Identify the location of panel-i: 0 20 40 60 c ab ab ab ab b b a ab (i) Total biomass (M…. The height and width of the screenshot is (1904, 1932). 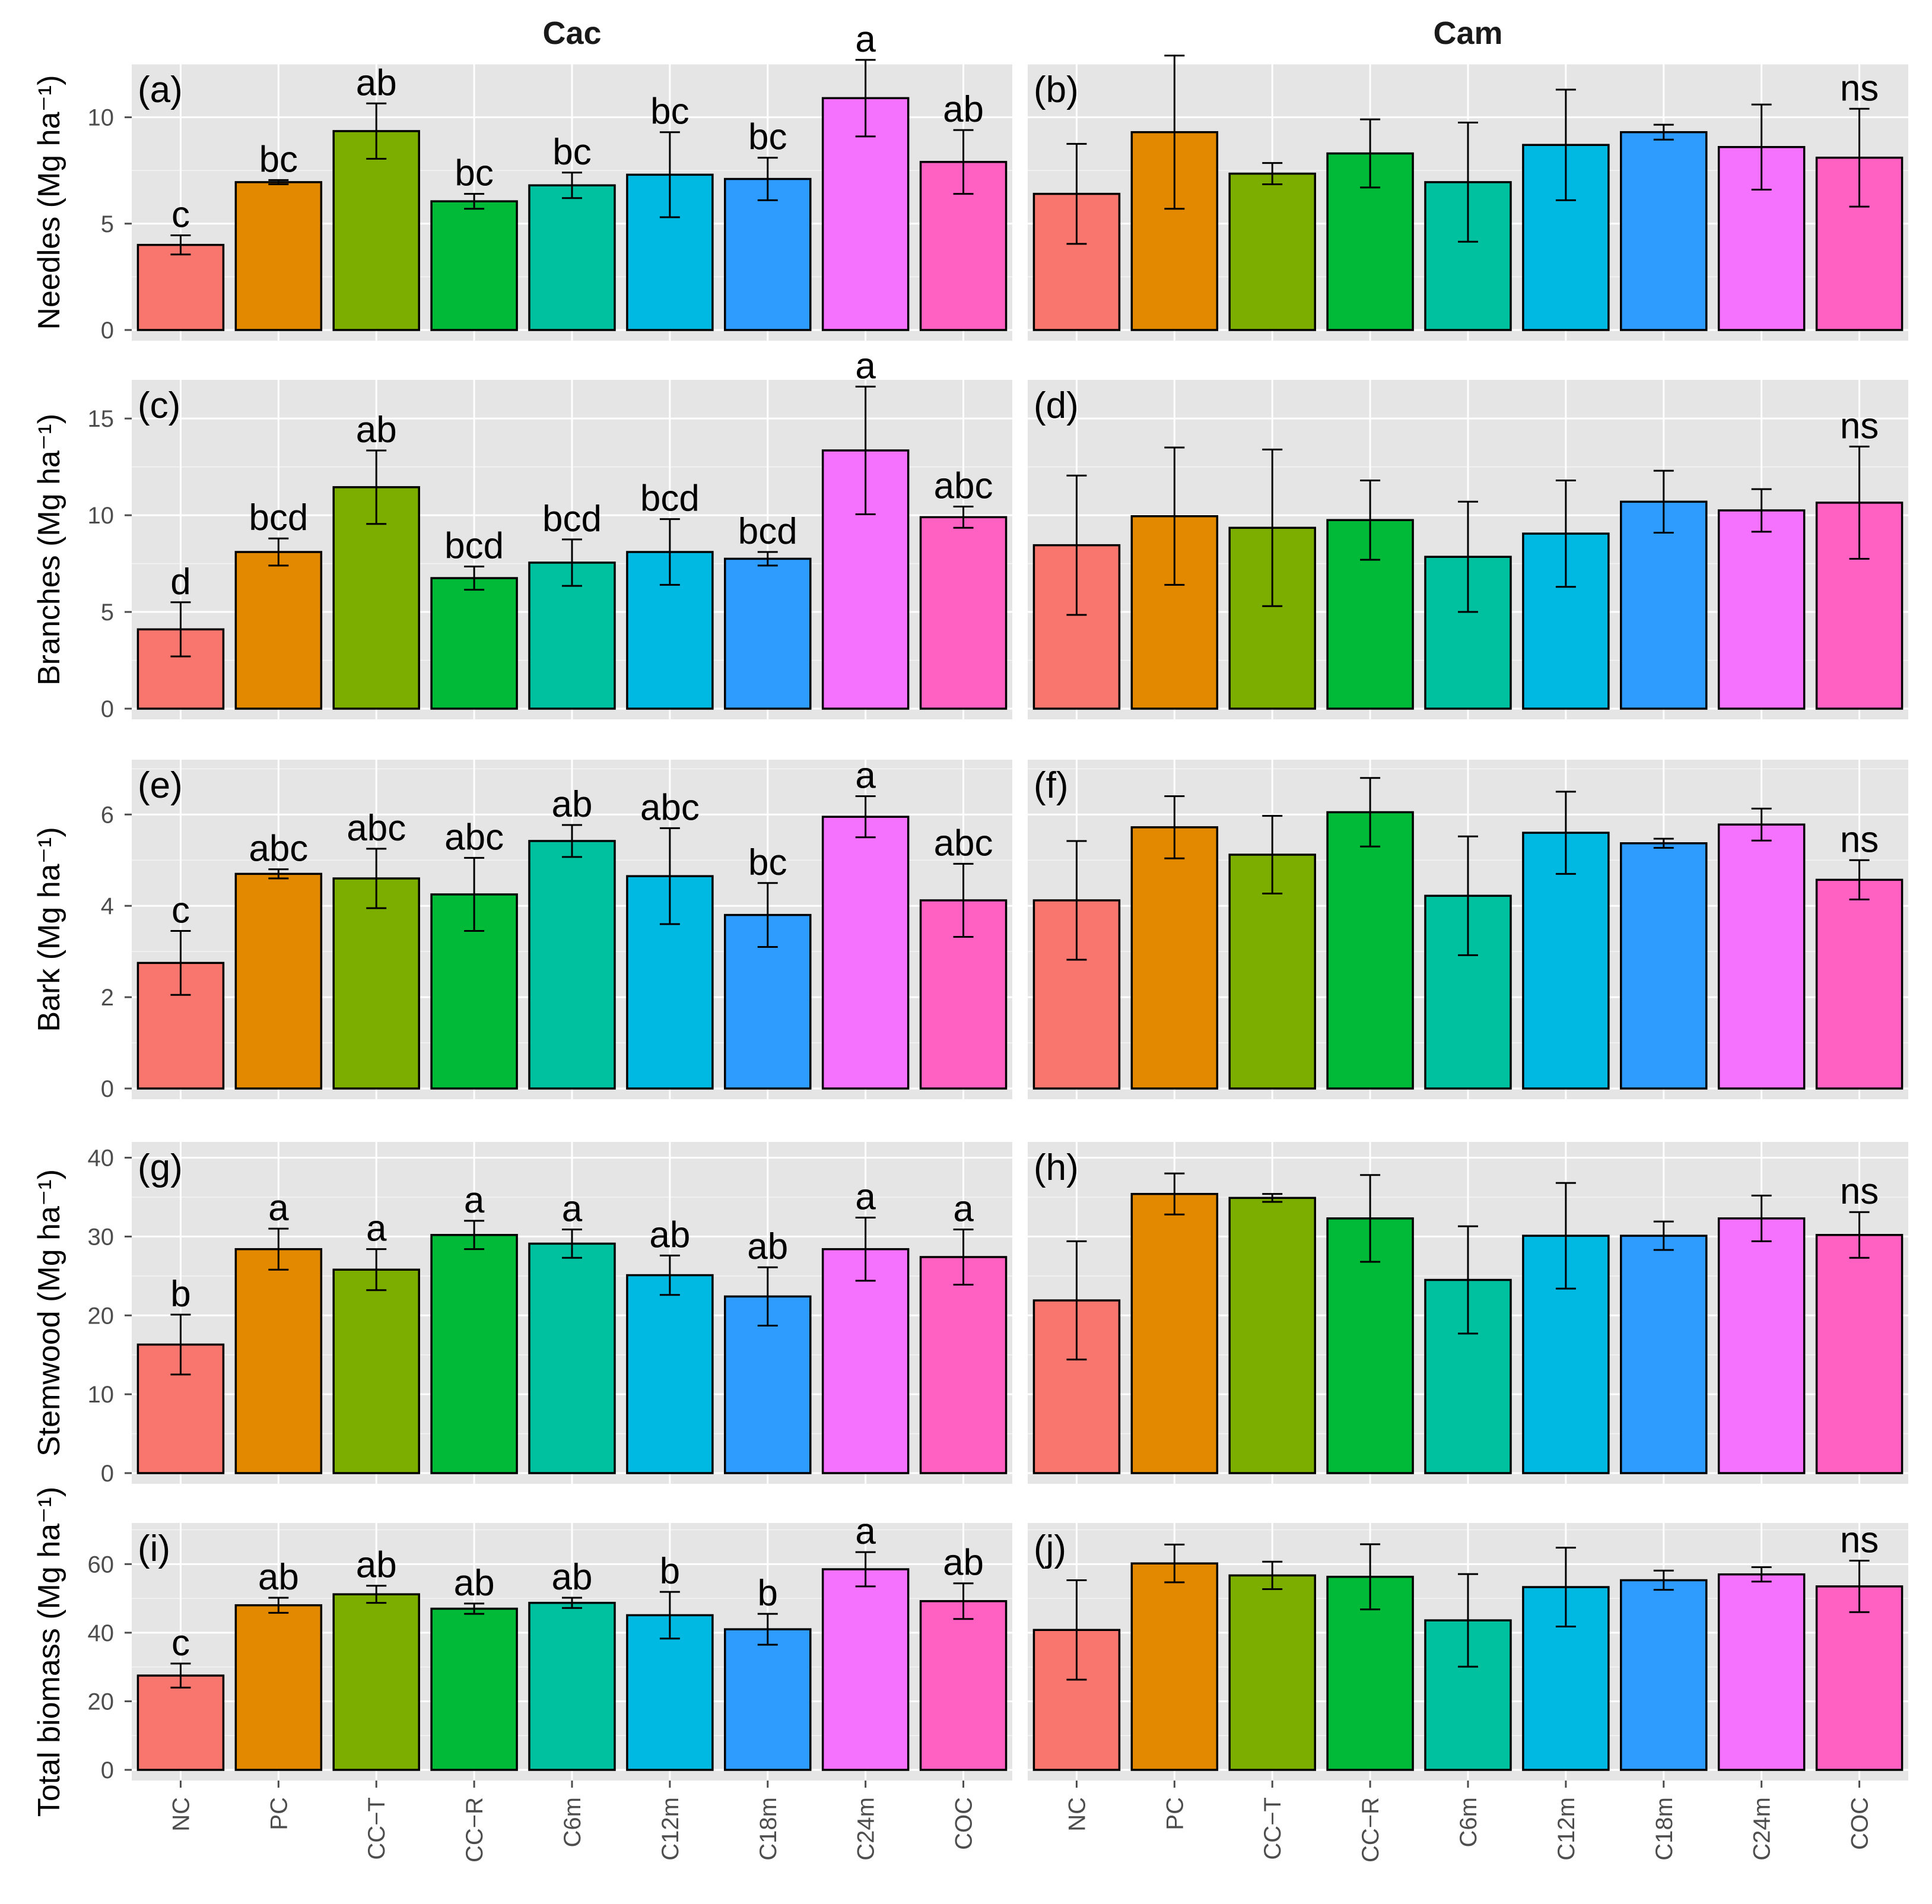
(522, 1674).